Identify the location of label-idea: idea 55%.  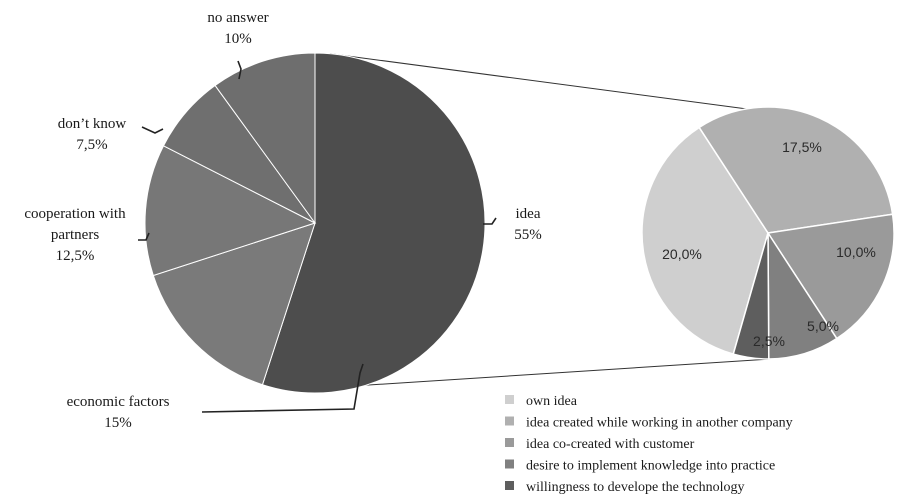
(528, 224).